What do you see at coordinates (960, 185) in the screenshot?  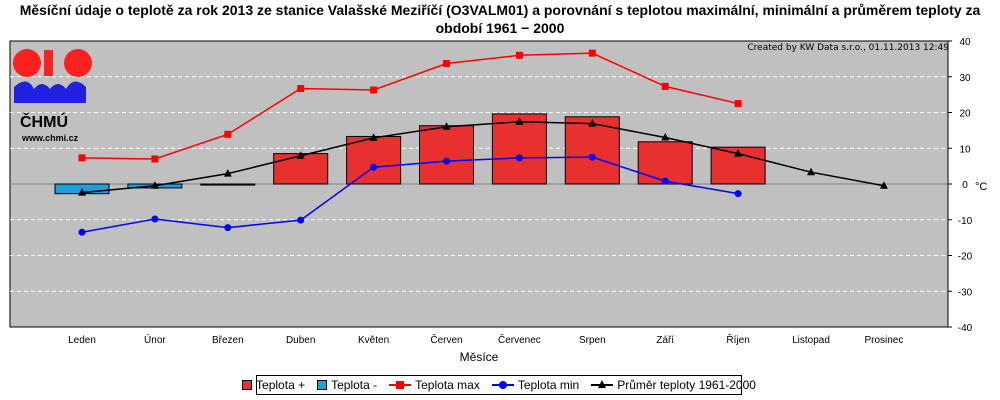 I see `y-axis-ticks: 40 30 20 10 0 -10 -20 -30 -40` at bounding box center [960, 185].